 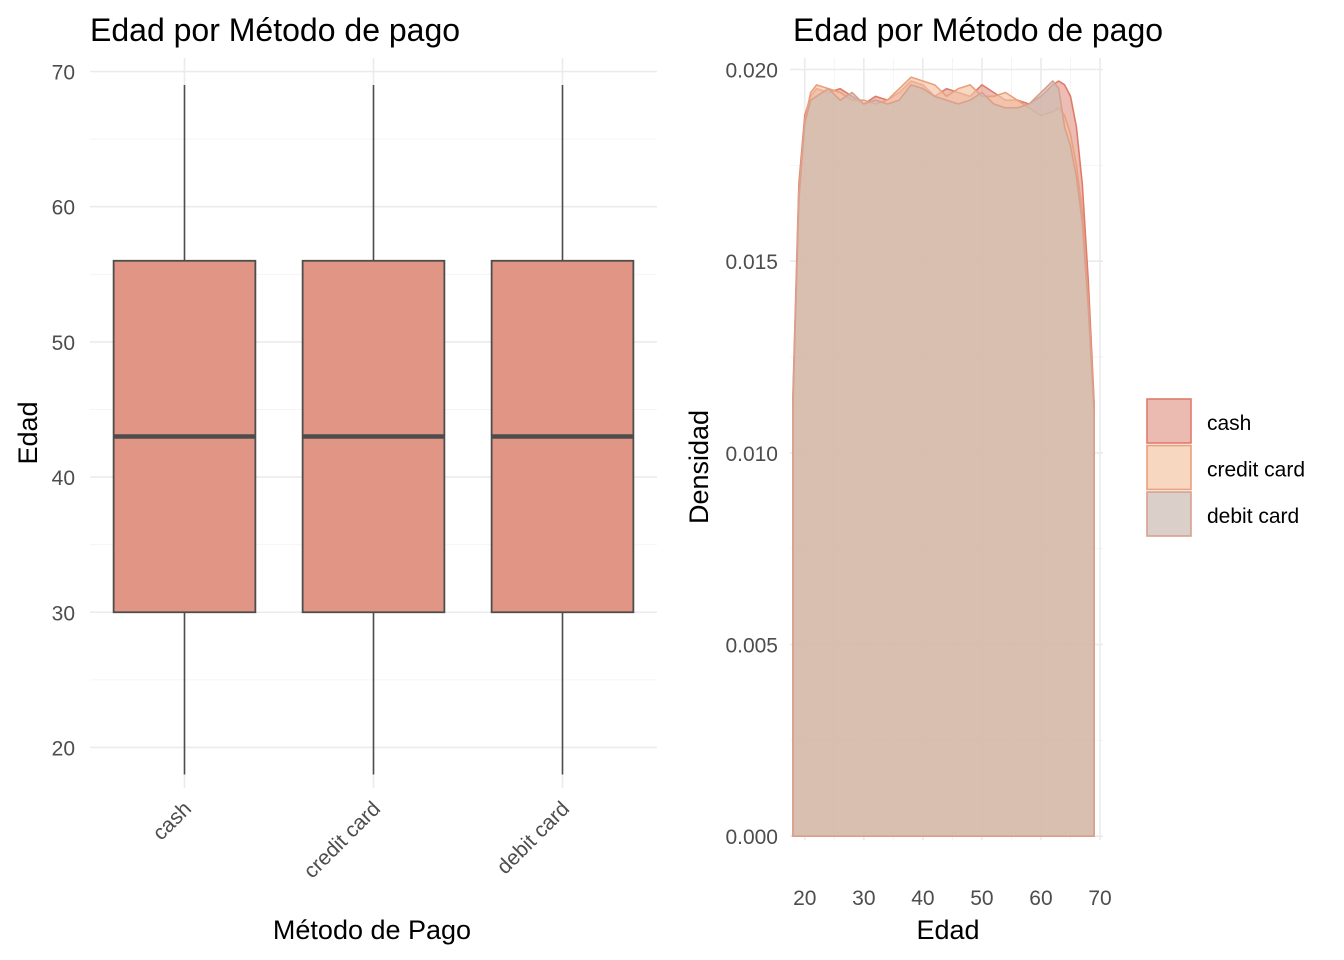 I want to click on legend-key-credit-card, so click(x=1169, y=467).